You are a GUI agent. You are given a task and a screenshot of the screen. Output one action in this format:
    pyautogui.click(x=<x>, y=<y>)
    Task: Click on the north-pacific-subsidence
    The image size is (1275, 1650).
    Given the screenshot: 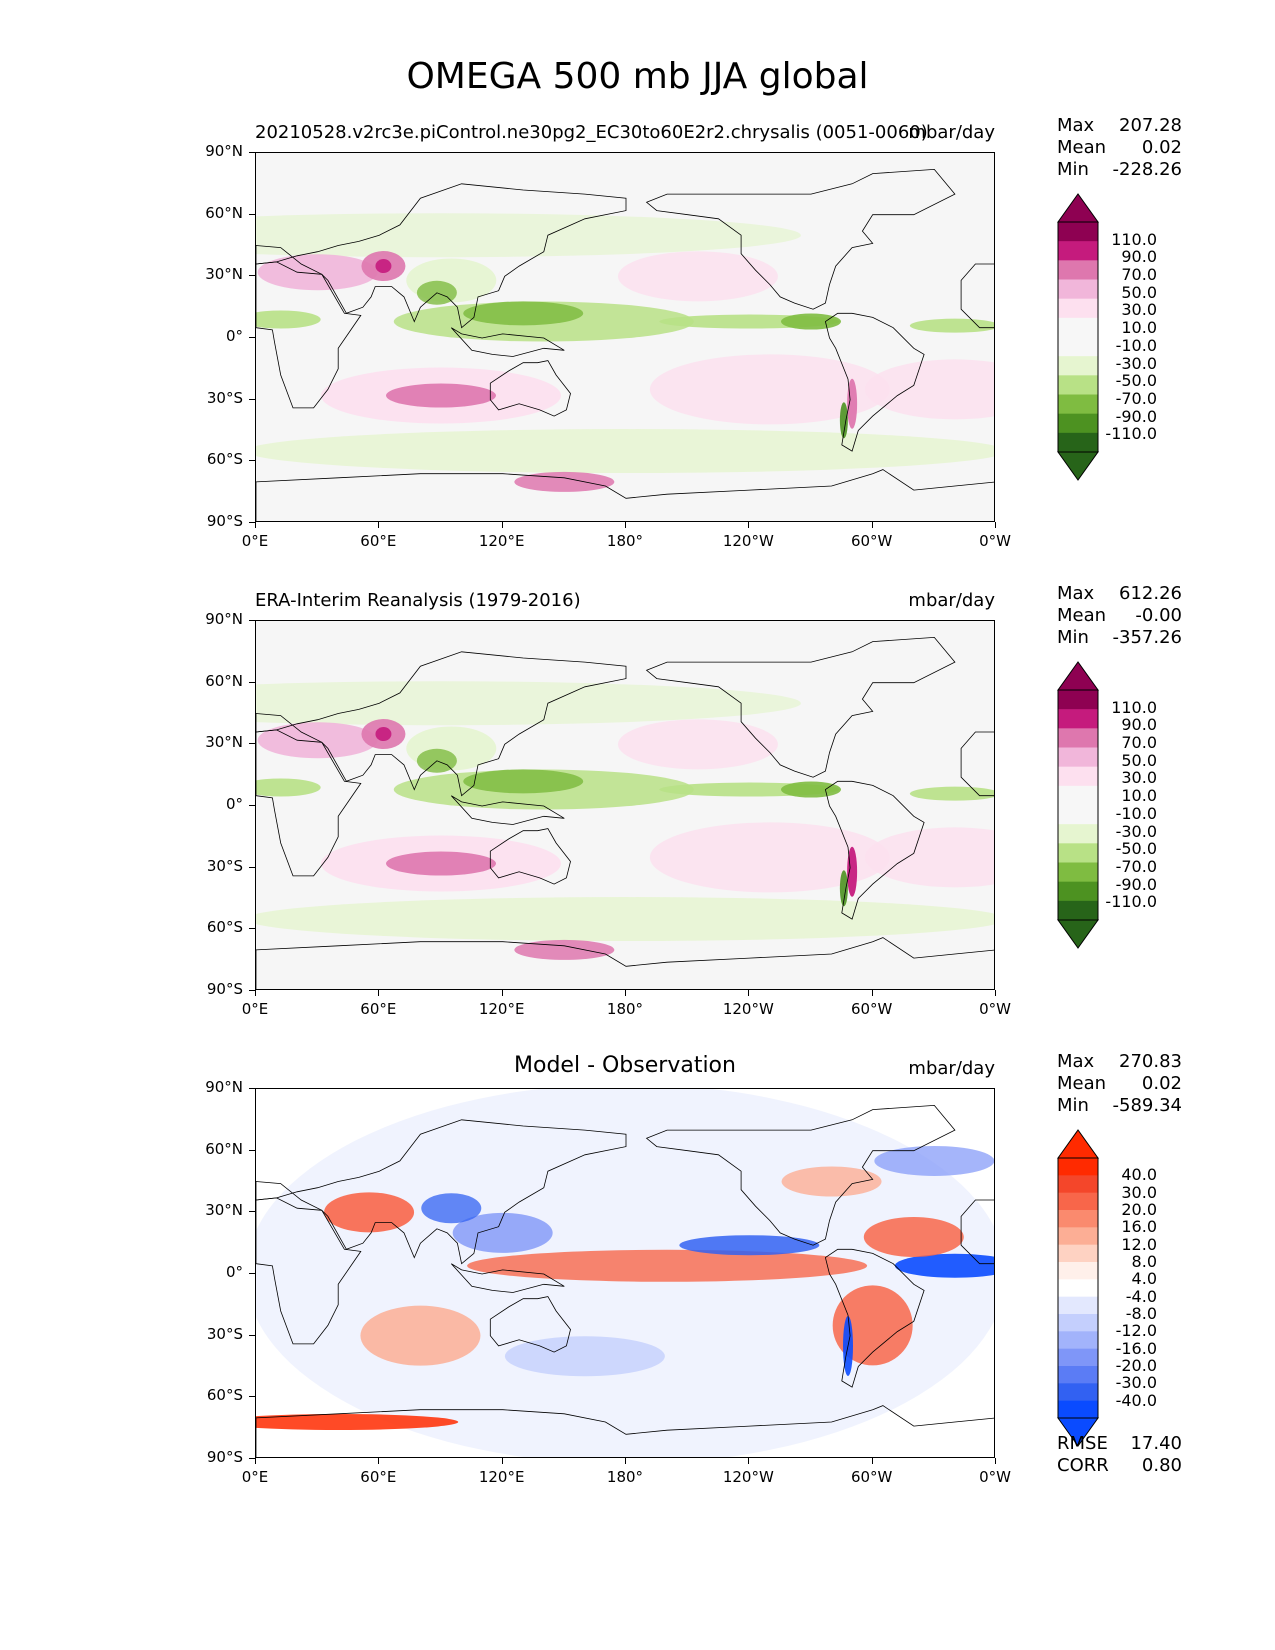 What is the action you would take?
    pyautogui.click(x=697, y=276)
    